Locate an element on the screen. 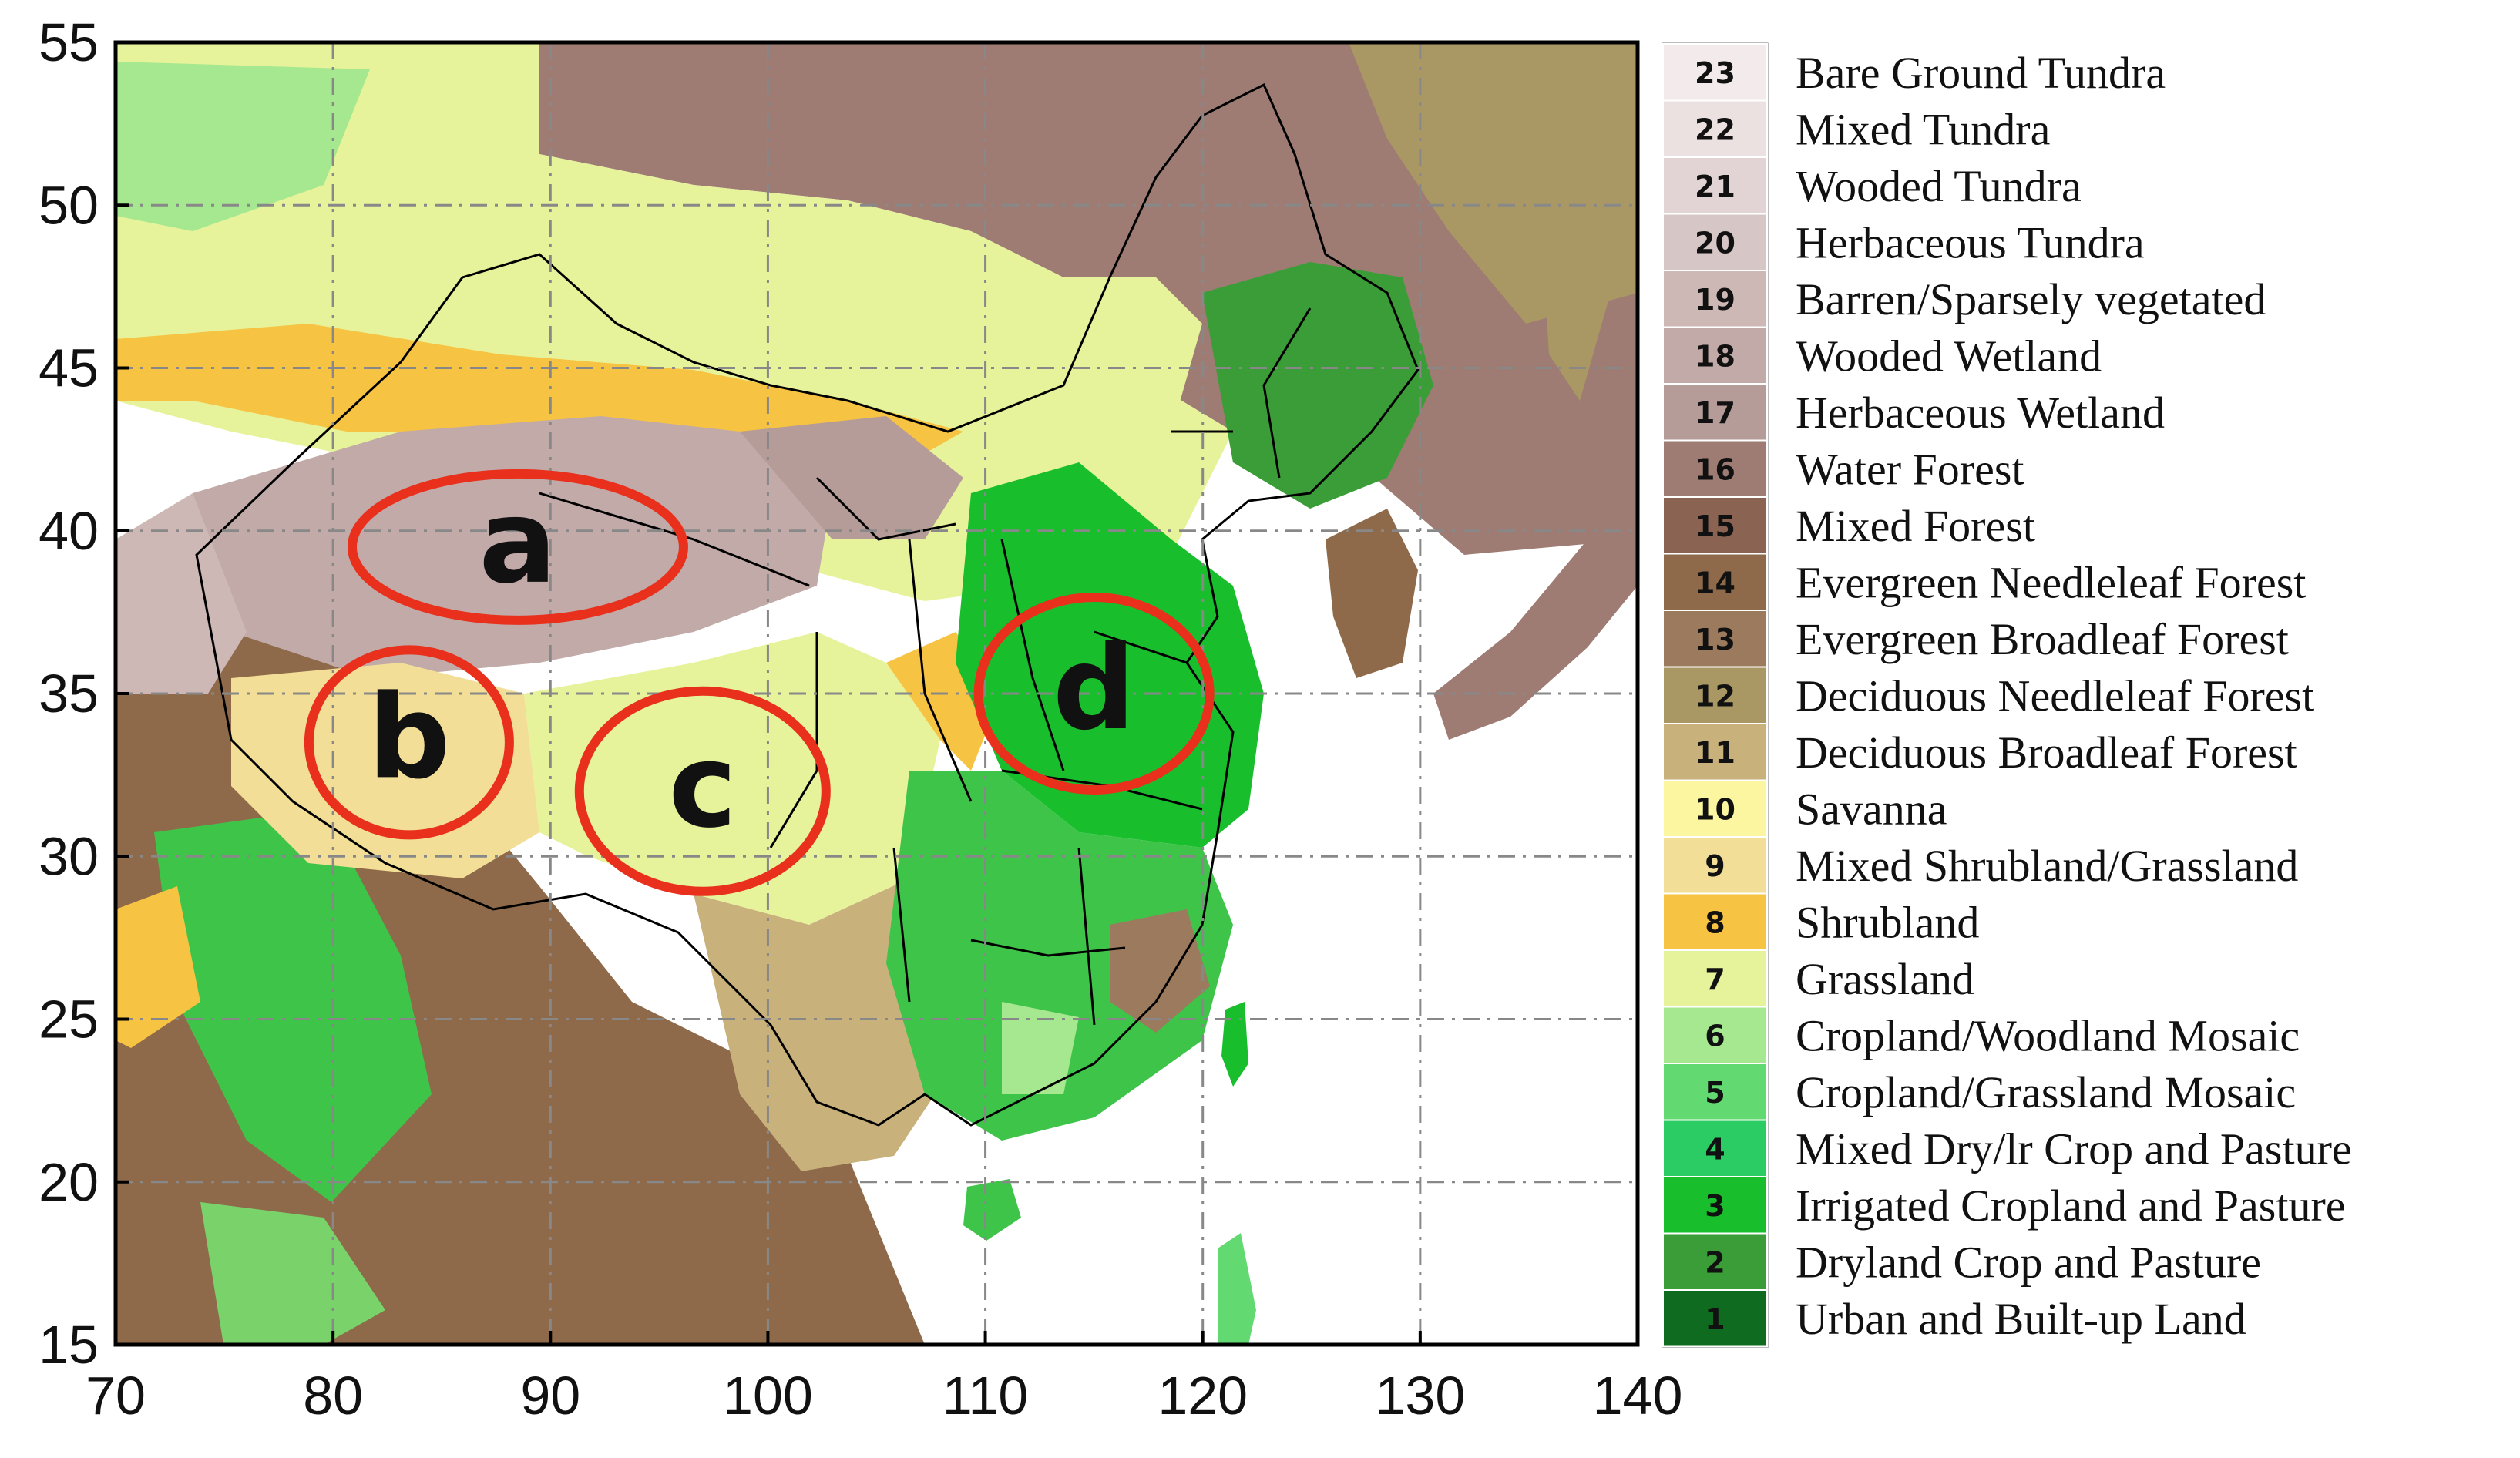  legend-label: Deciduous Needleleaf Forest is located at coordinates (2055, 695).